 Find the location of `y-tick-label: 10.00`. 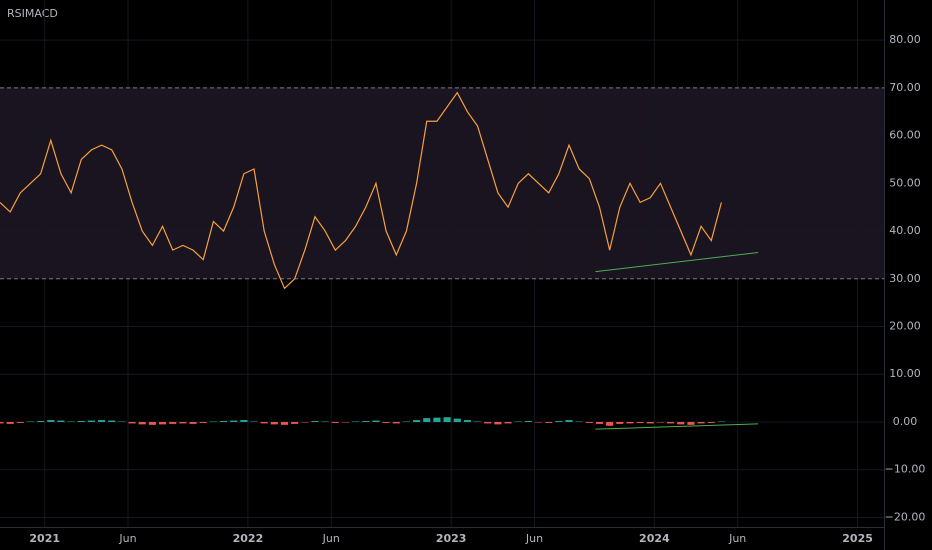

y-tick-label: 10.00 is located at coordinates (905, 373).